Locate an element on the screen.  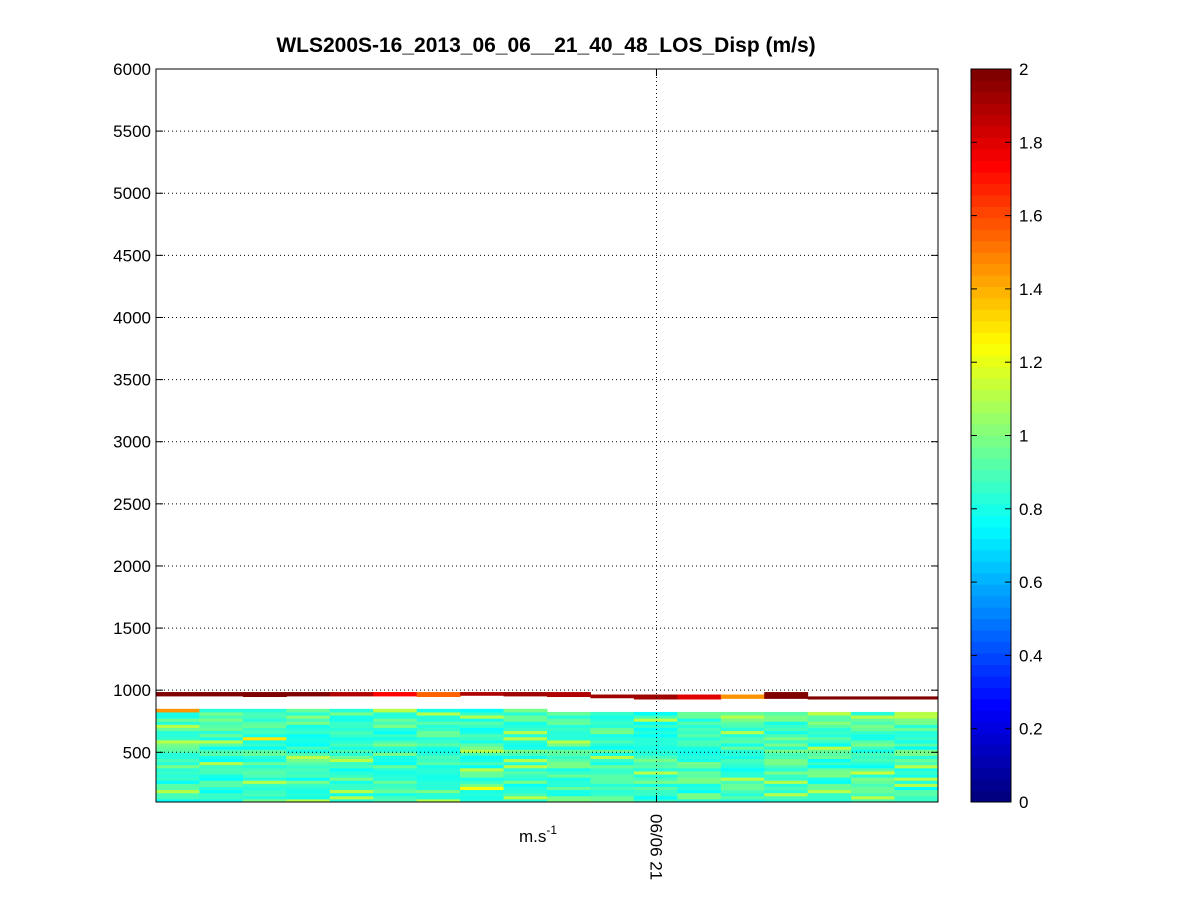
colorbar: 0 0.2 0.4 0.6 0.8 1 1.2 1.4 1.6 1.8 2 is located at coordinates (1006, 436).